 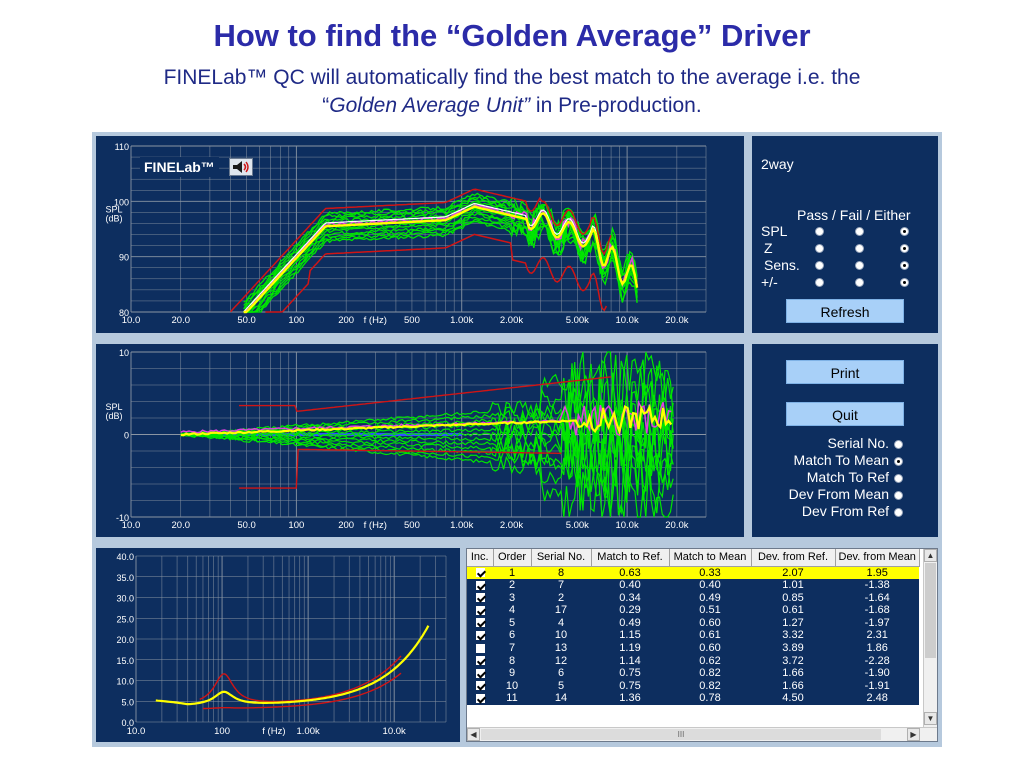 What do you see at coordinates (710, 558) in the screenshot?
I see `column-header: Match to Mean` at bounding box center [710, 558].